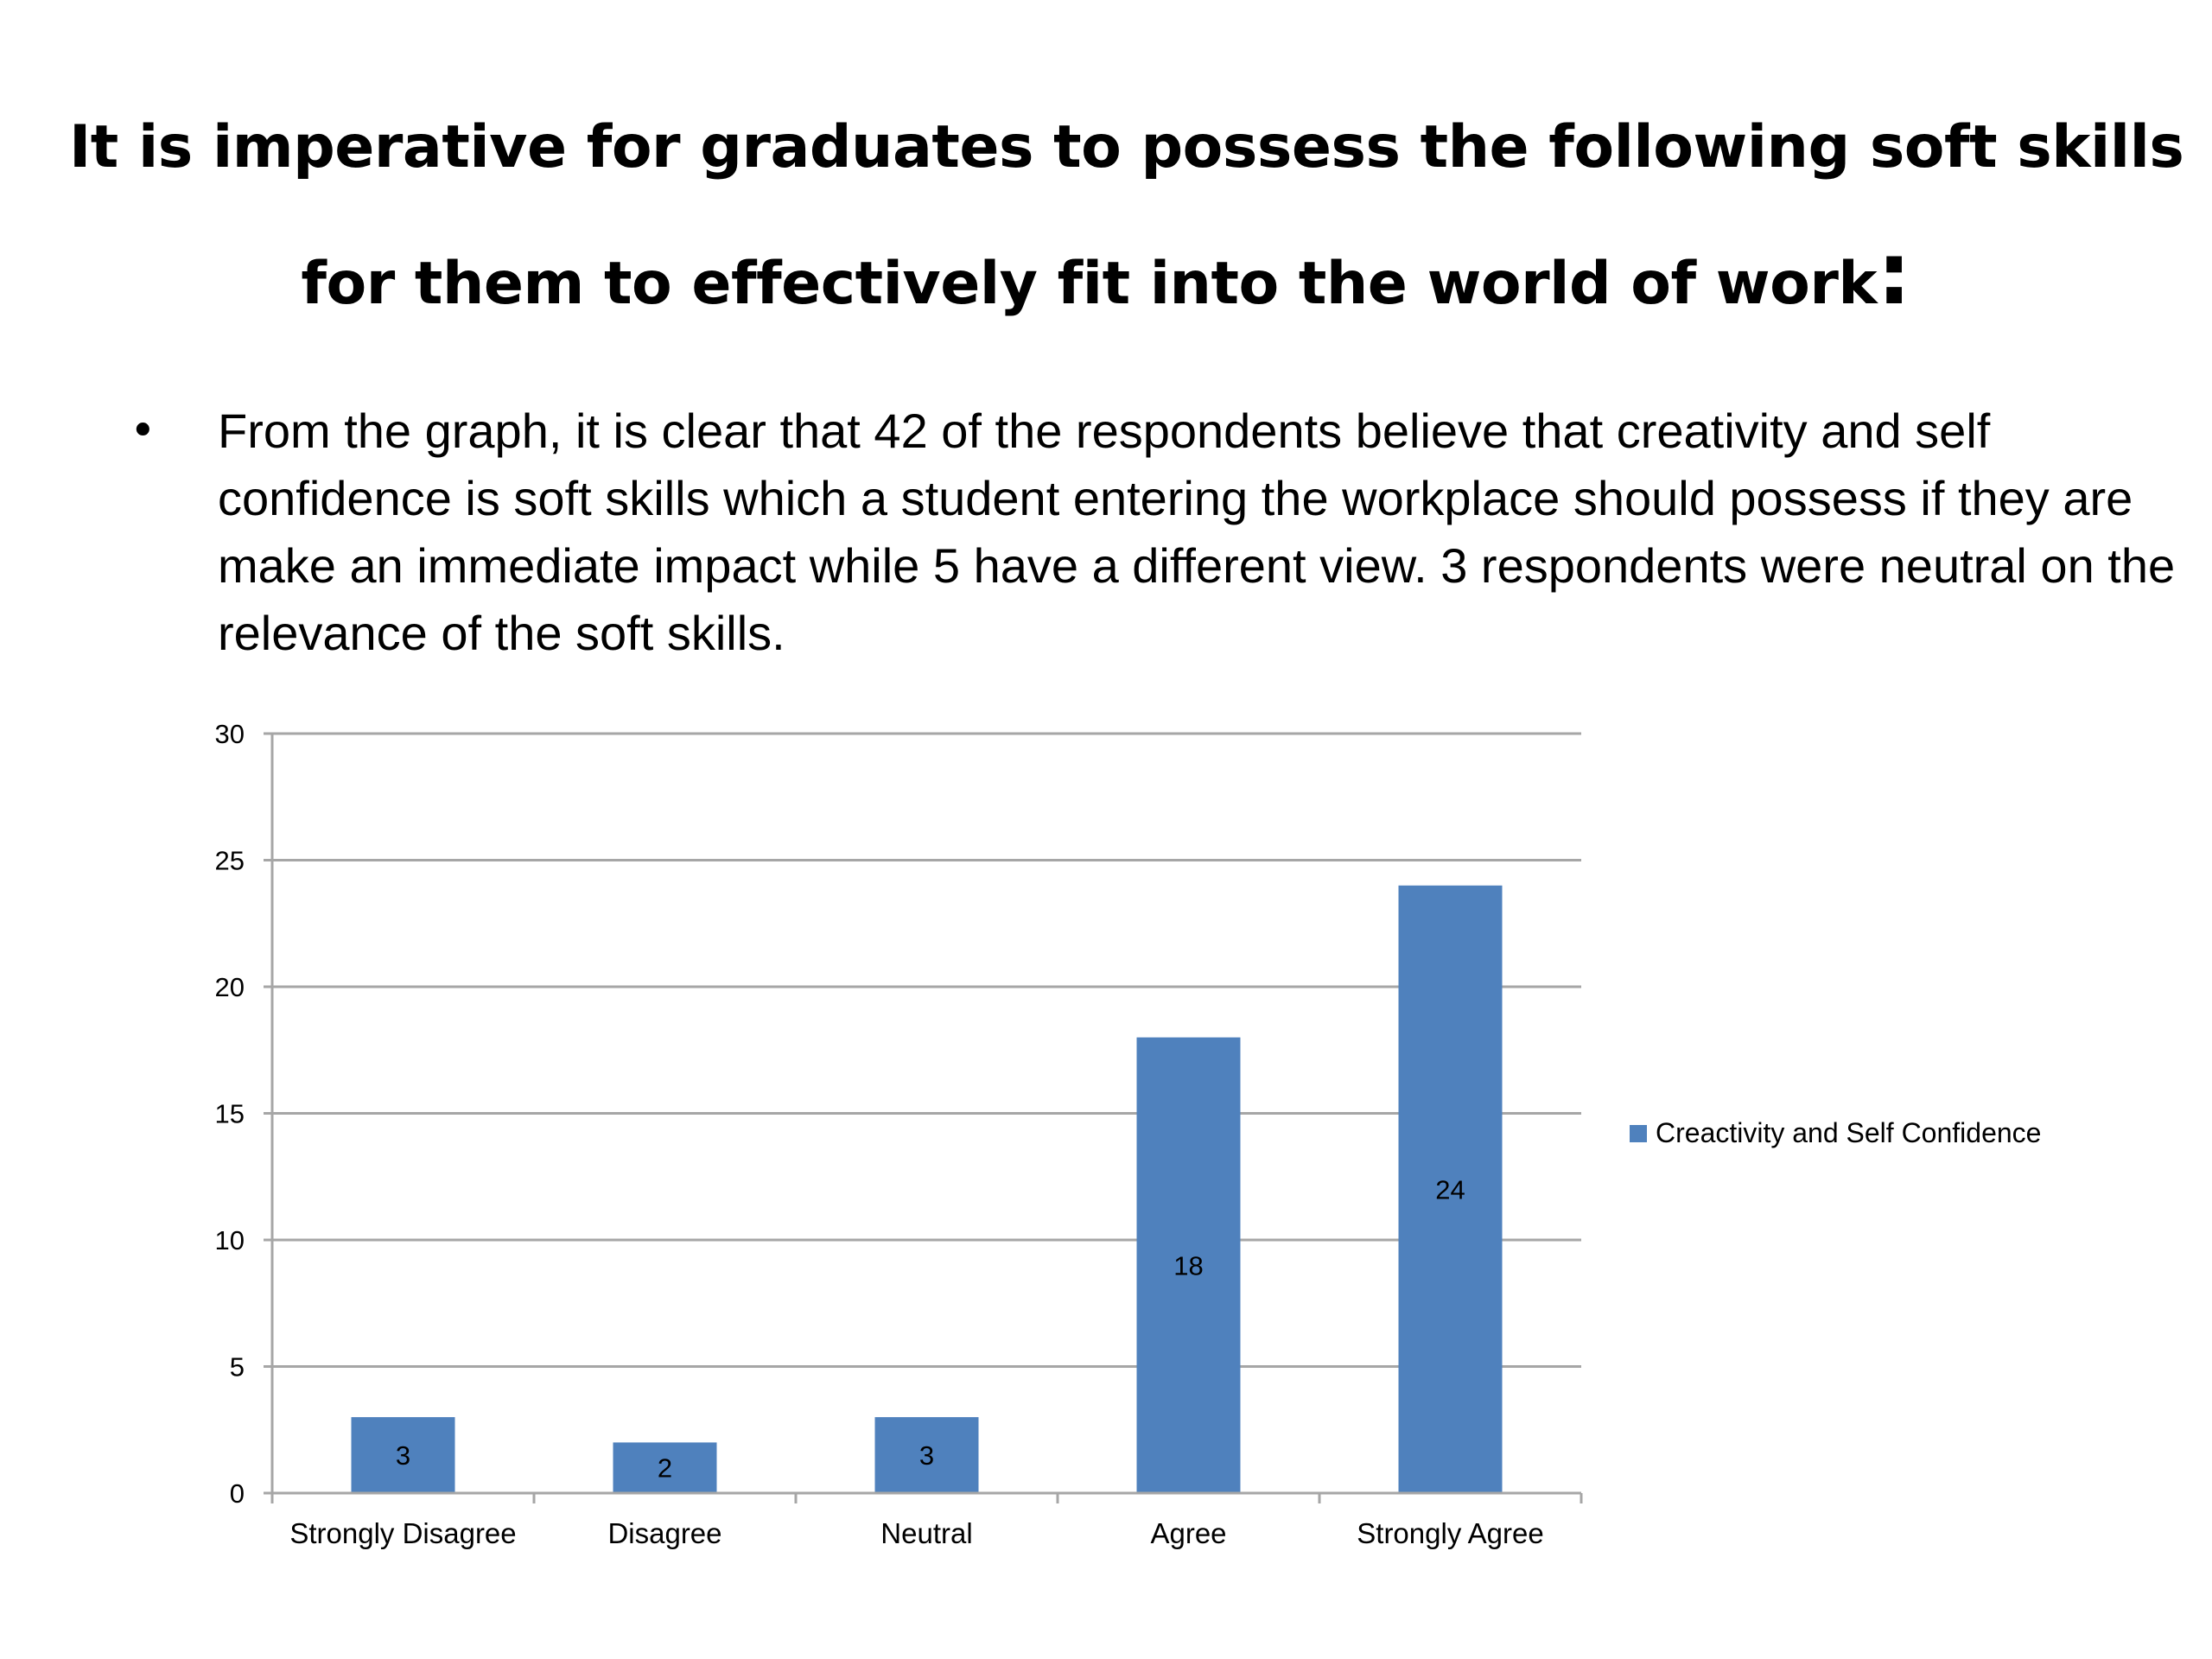 This screenshot has width=2212, height=1659. I want to click on title-colon: :, so click(1894, 273).